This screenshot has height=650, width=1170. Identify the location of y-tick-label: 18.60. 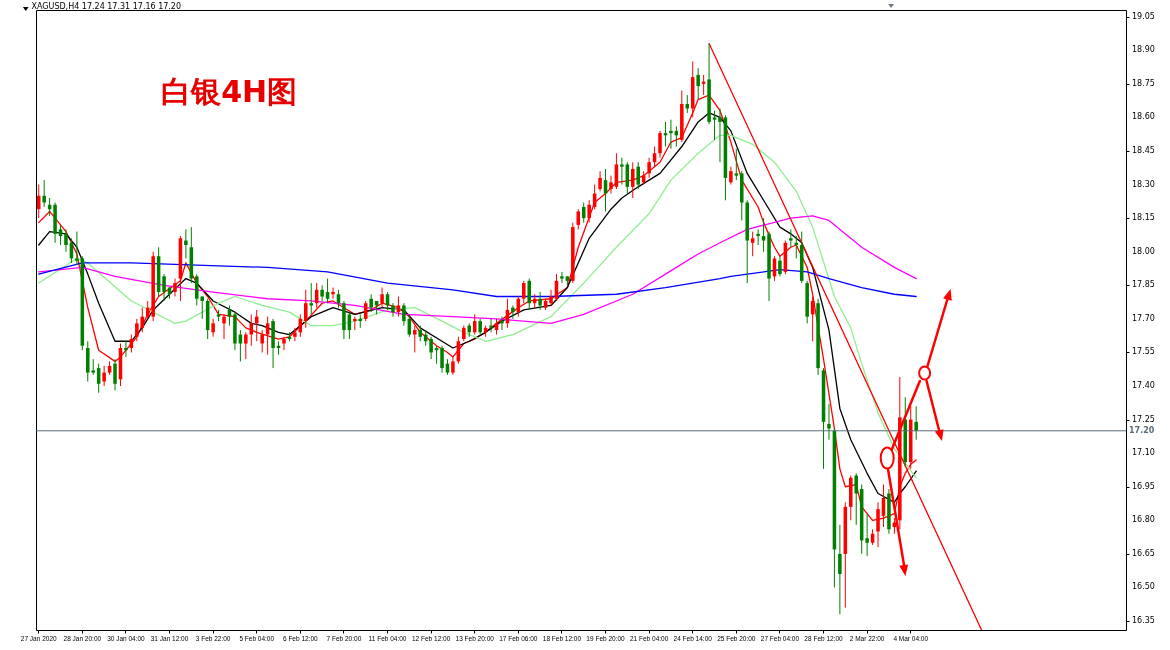
(1143, 117).